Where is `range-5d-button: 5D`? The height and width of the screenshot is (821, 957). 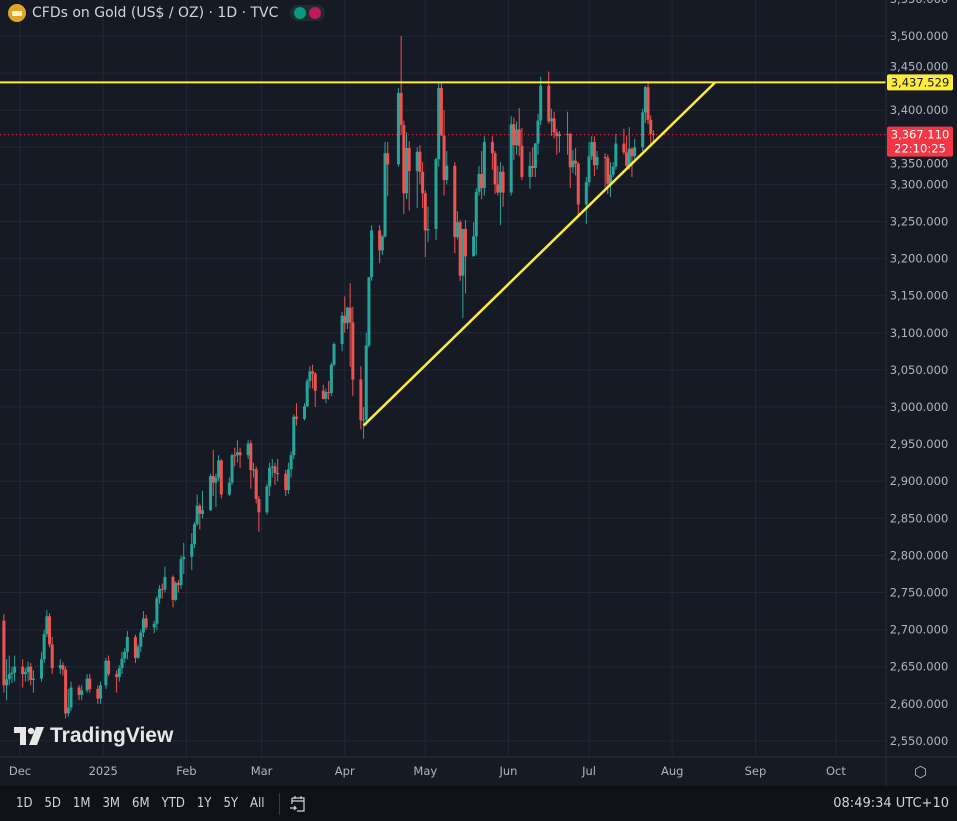 range-5d-button: 5D is located at coordinates (52, 803).